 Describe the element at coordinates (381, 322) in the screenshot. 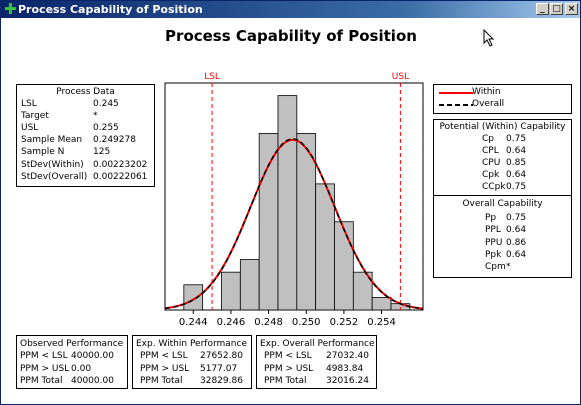

I see `x-tick-label: 0.254` at that location.